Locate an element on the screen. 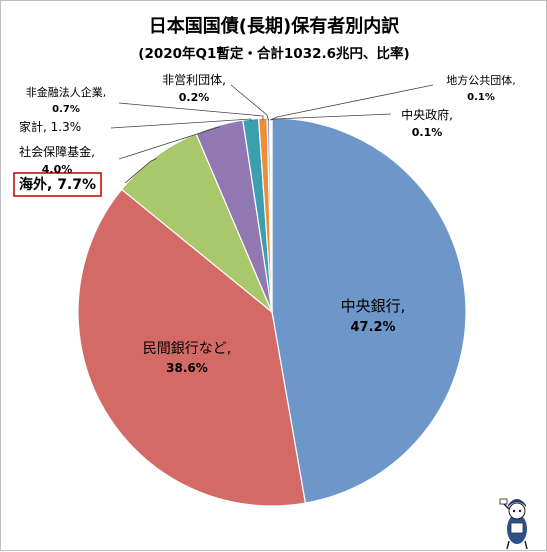 This screenshot has height=552, width=547. chart-subtitle: (2020年Q1暫定・合計1032.6兆円、比率) is located at coordinates (273, 53).